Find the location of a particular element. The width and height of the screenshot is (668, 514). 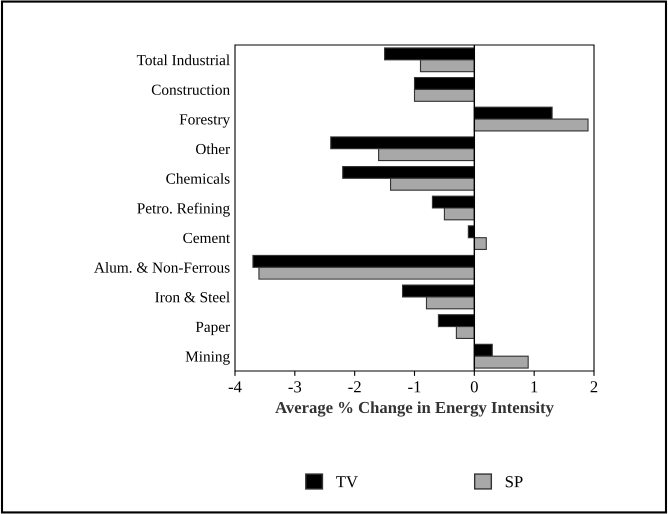

y-tick-label: Cement is located at coordinates (206, 238).